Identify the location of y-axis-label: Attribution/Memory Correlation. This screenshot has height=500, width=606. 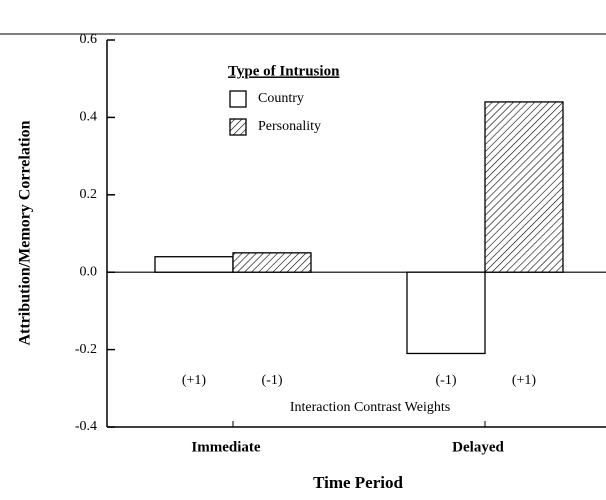
(25, 232).